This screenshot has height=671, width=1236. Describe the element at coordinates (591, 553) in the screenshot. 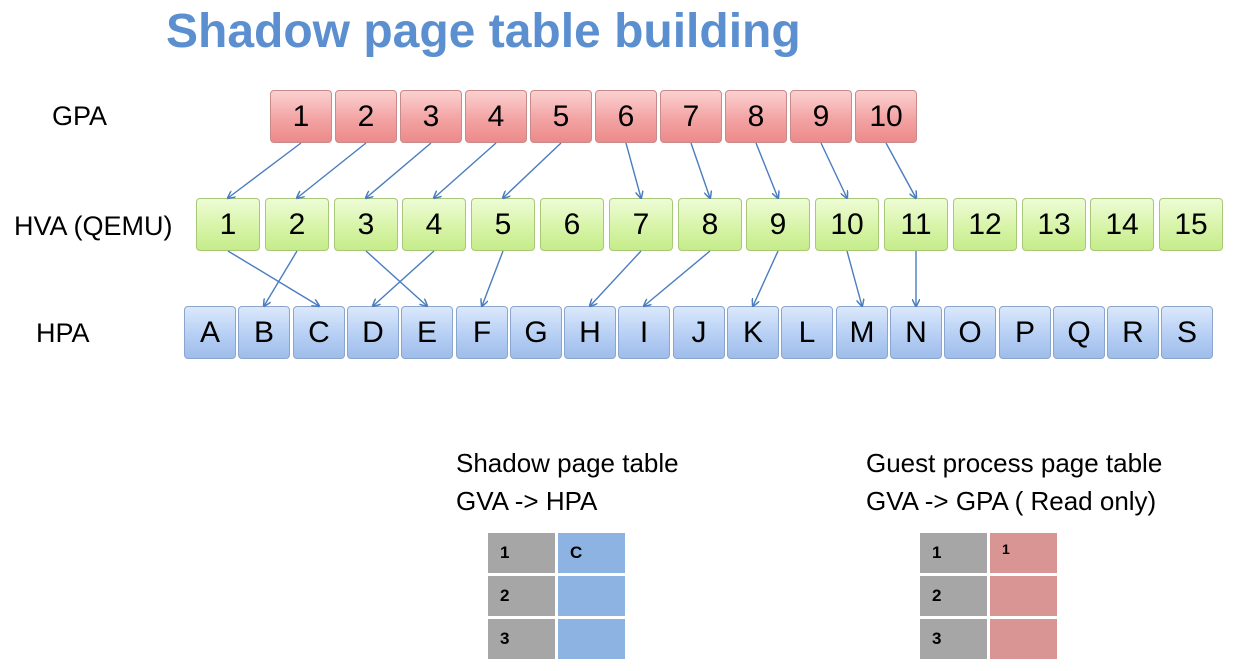

I see `shadow_table-row-value: C` at that location.